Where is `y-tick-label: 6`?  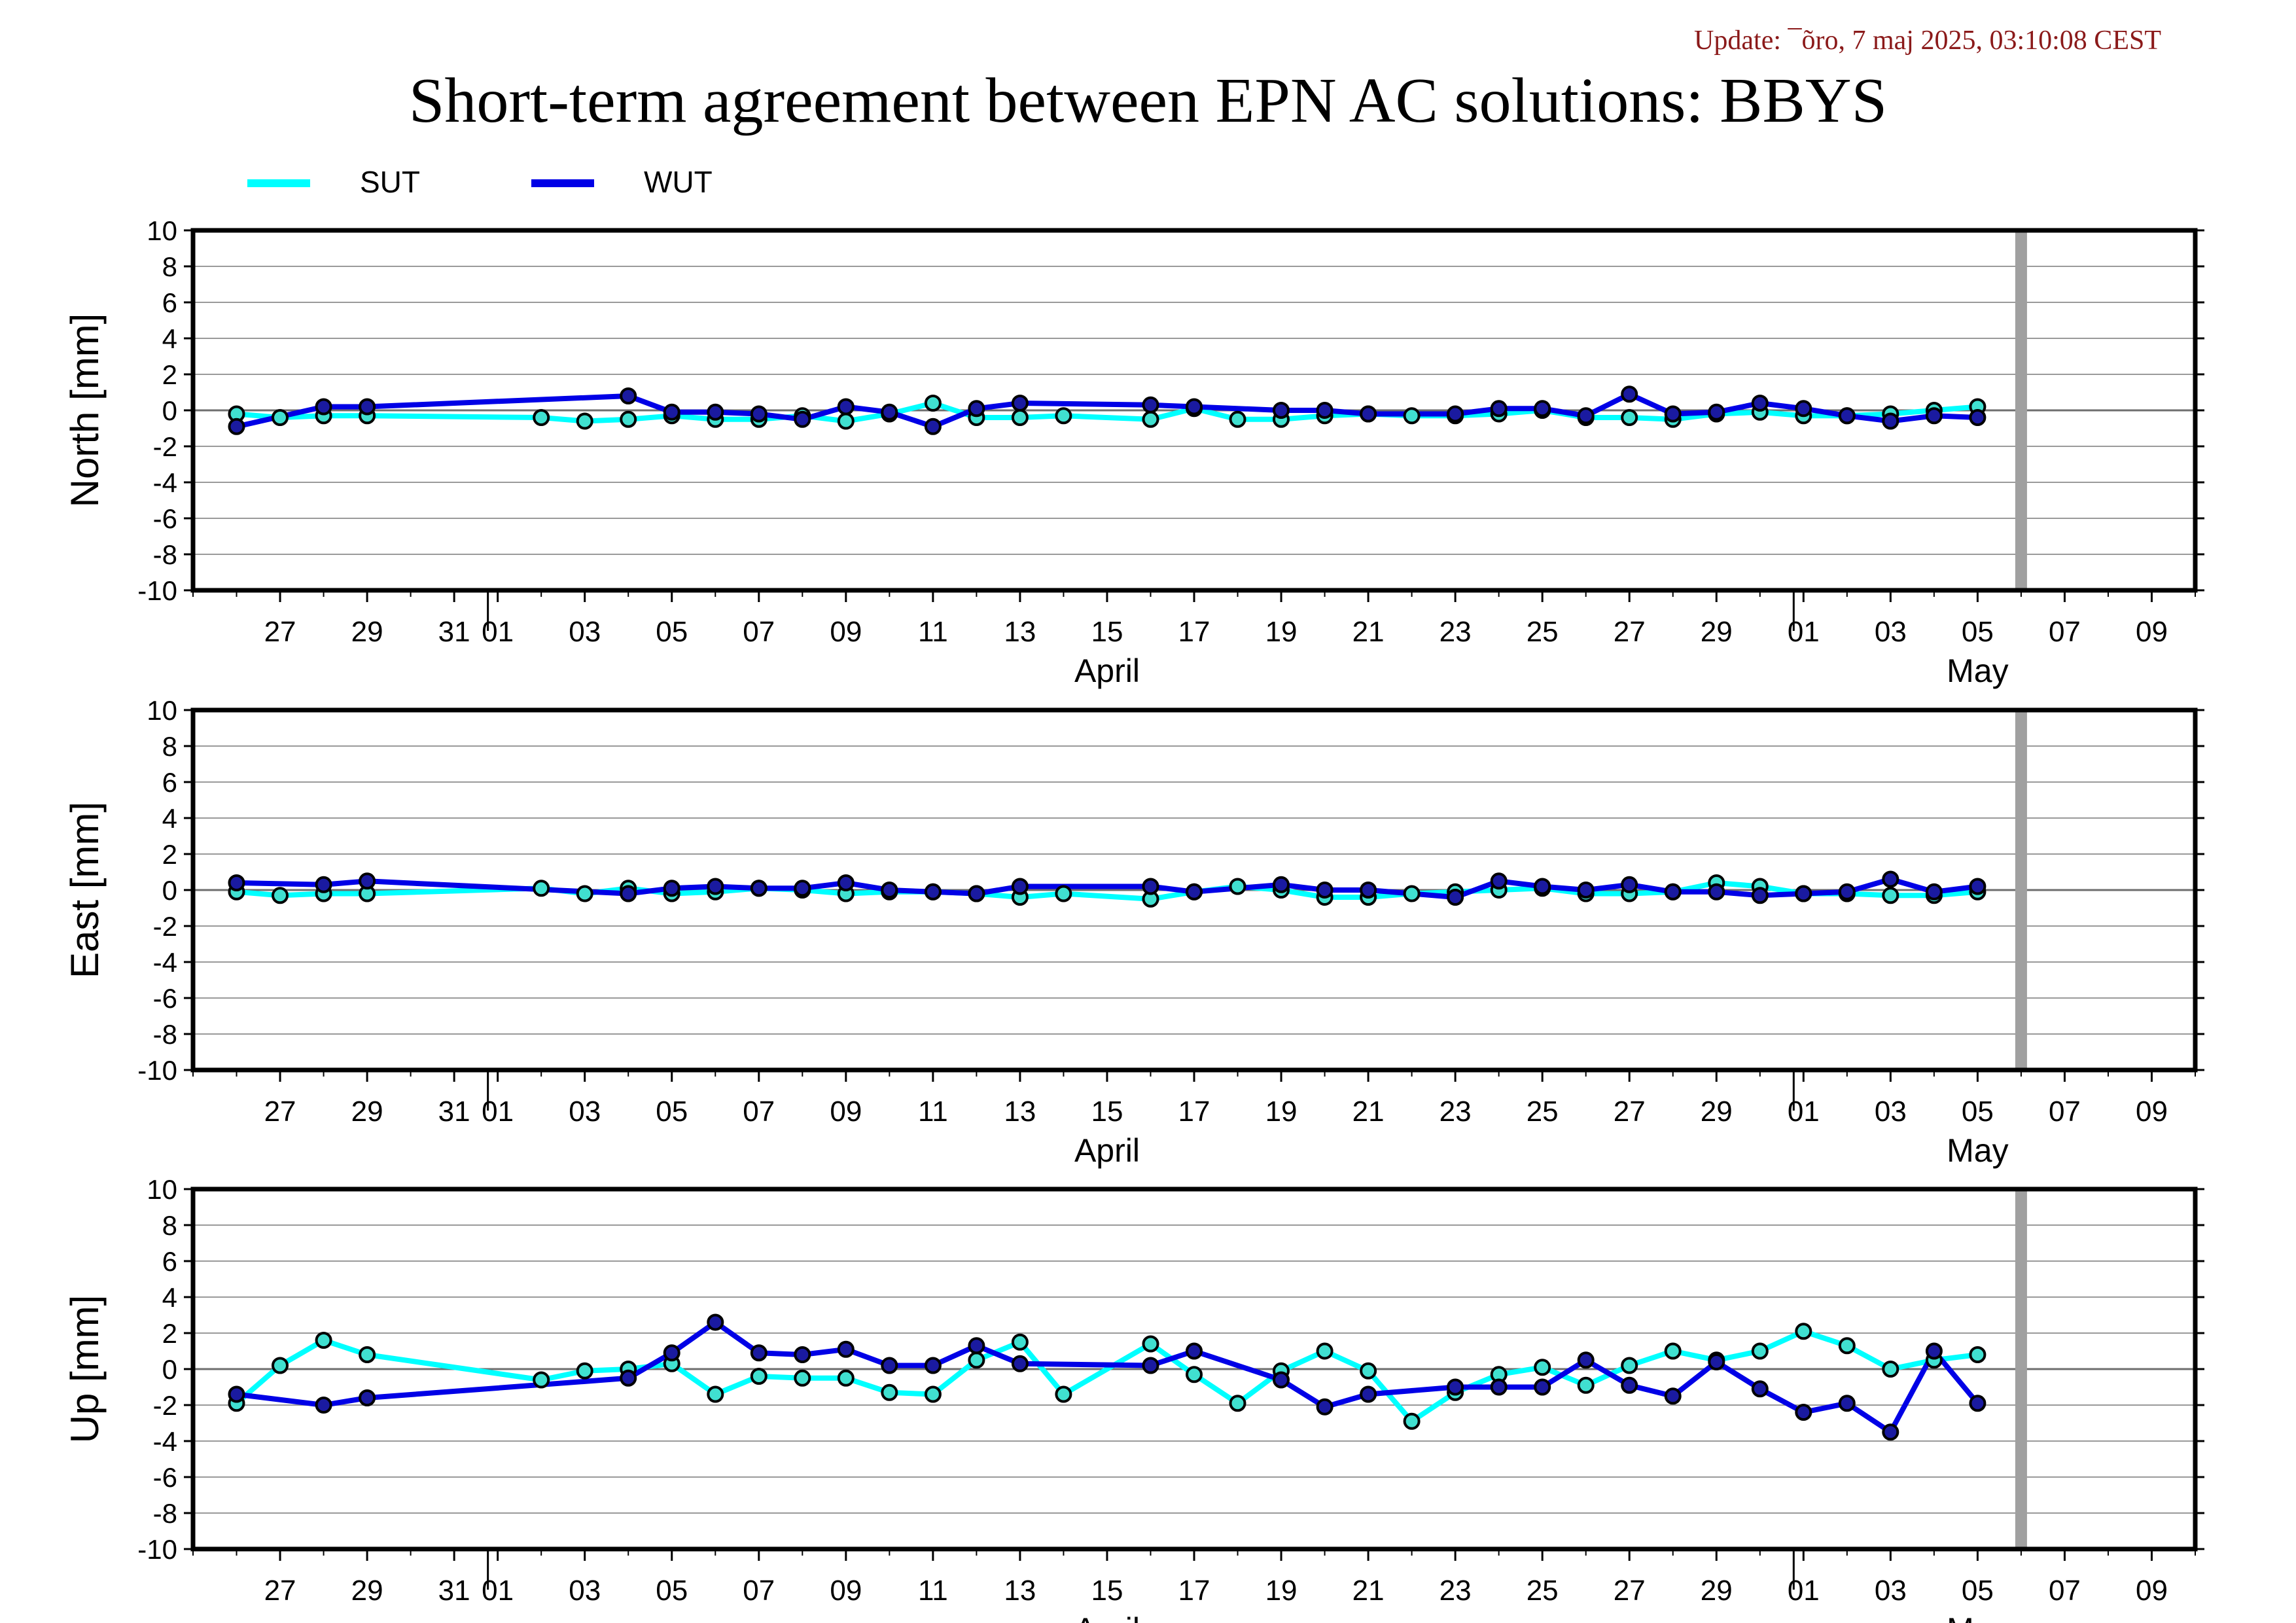
y-tick-label: 6 is located at coordinates (169, 782).